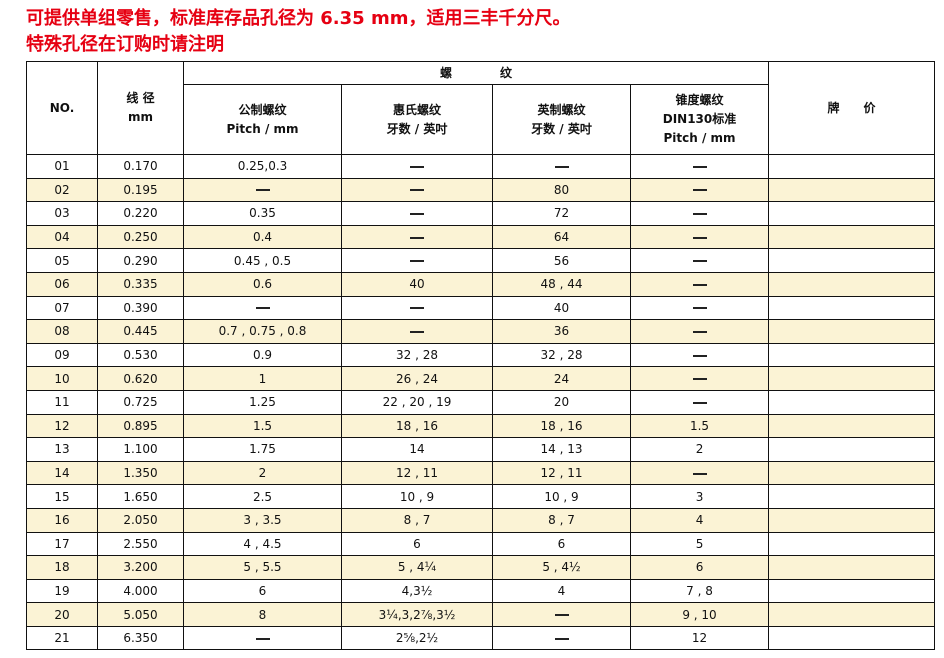  What do you see at coordinates (561, 402) in the screenshot?
I see `imperial-thread-cell: 20` at bounding box center [561, 402].